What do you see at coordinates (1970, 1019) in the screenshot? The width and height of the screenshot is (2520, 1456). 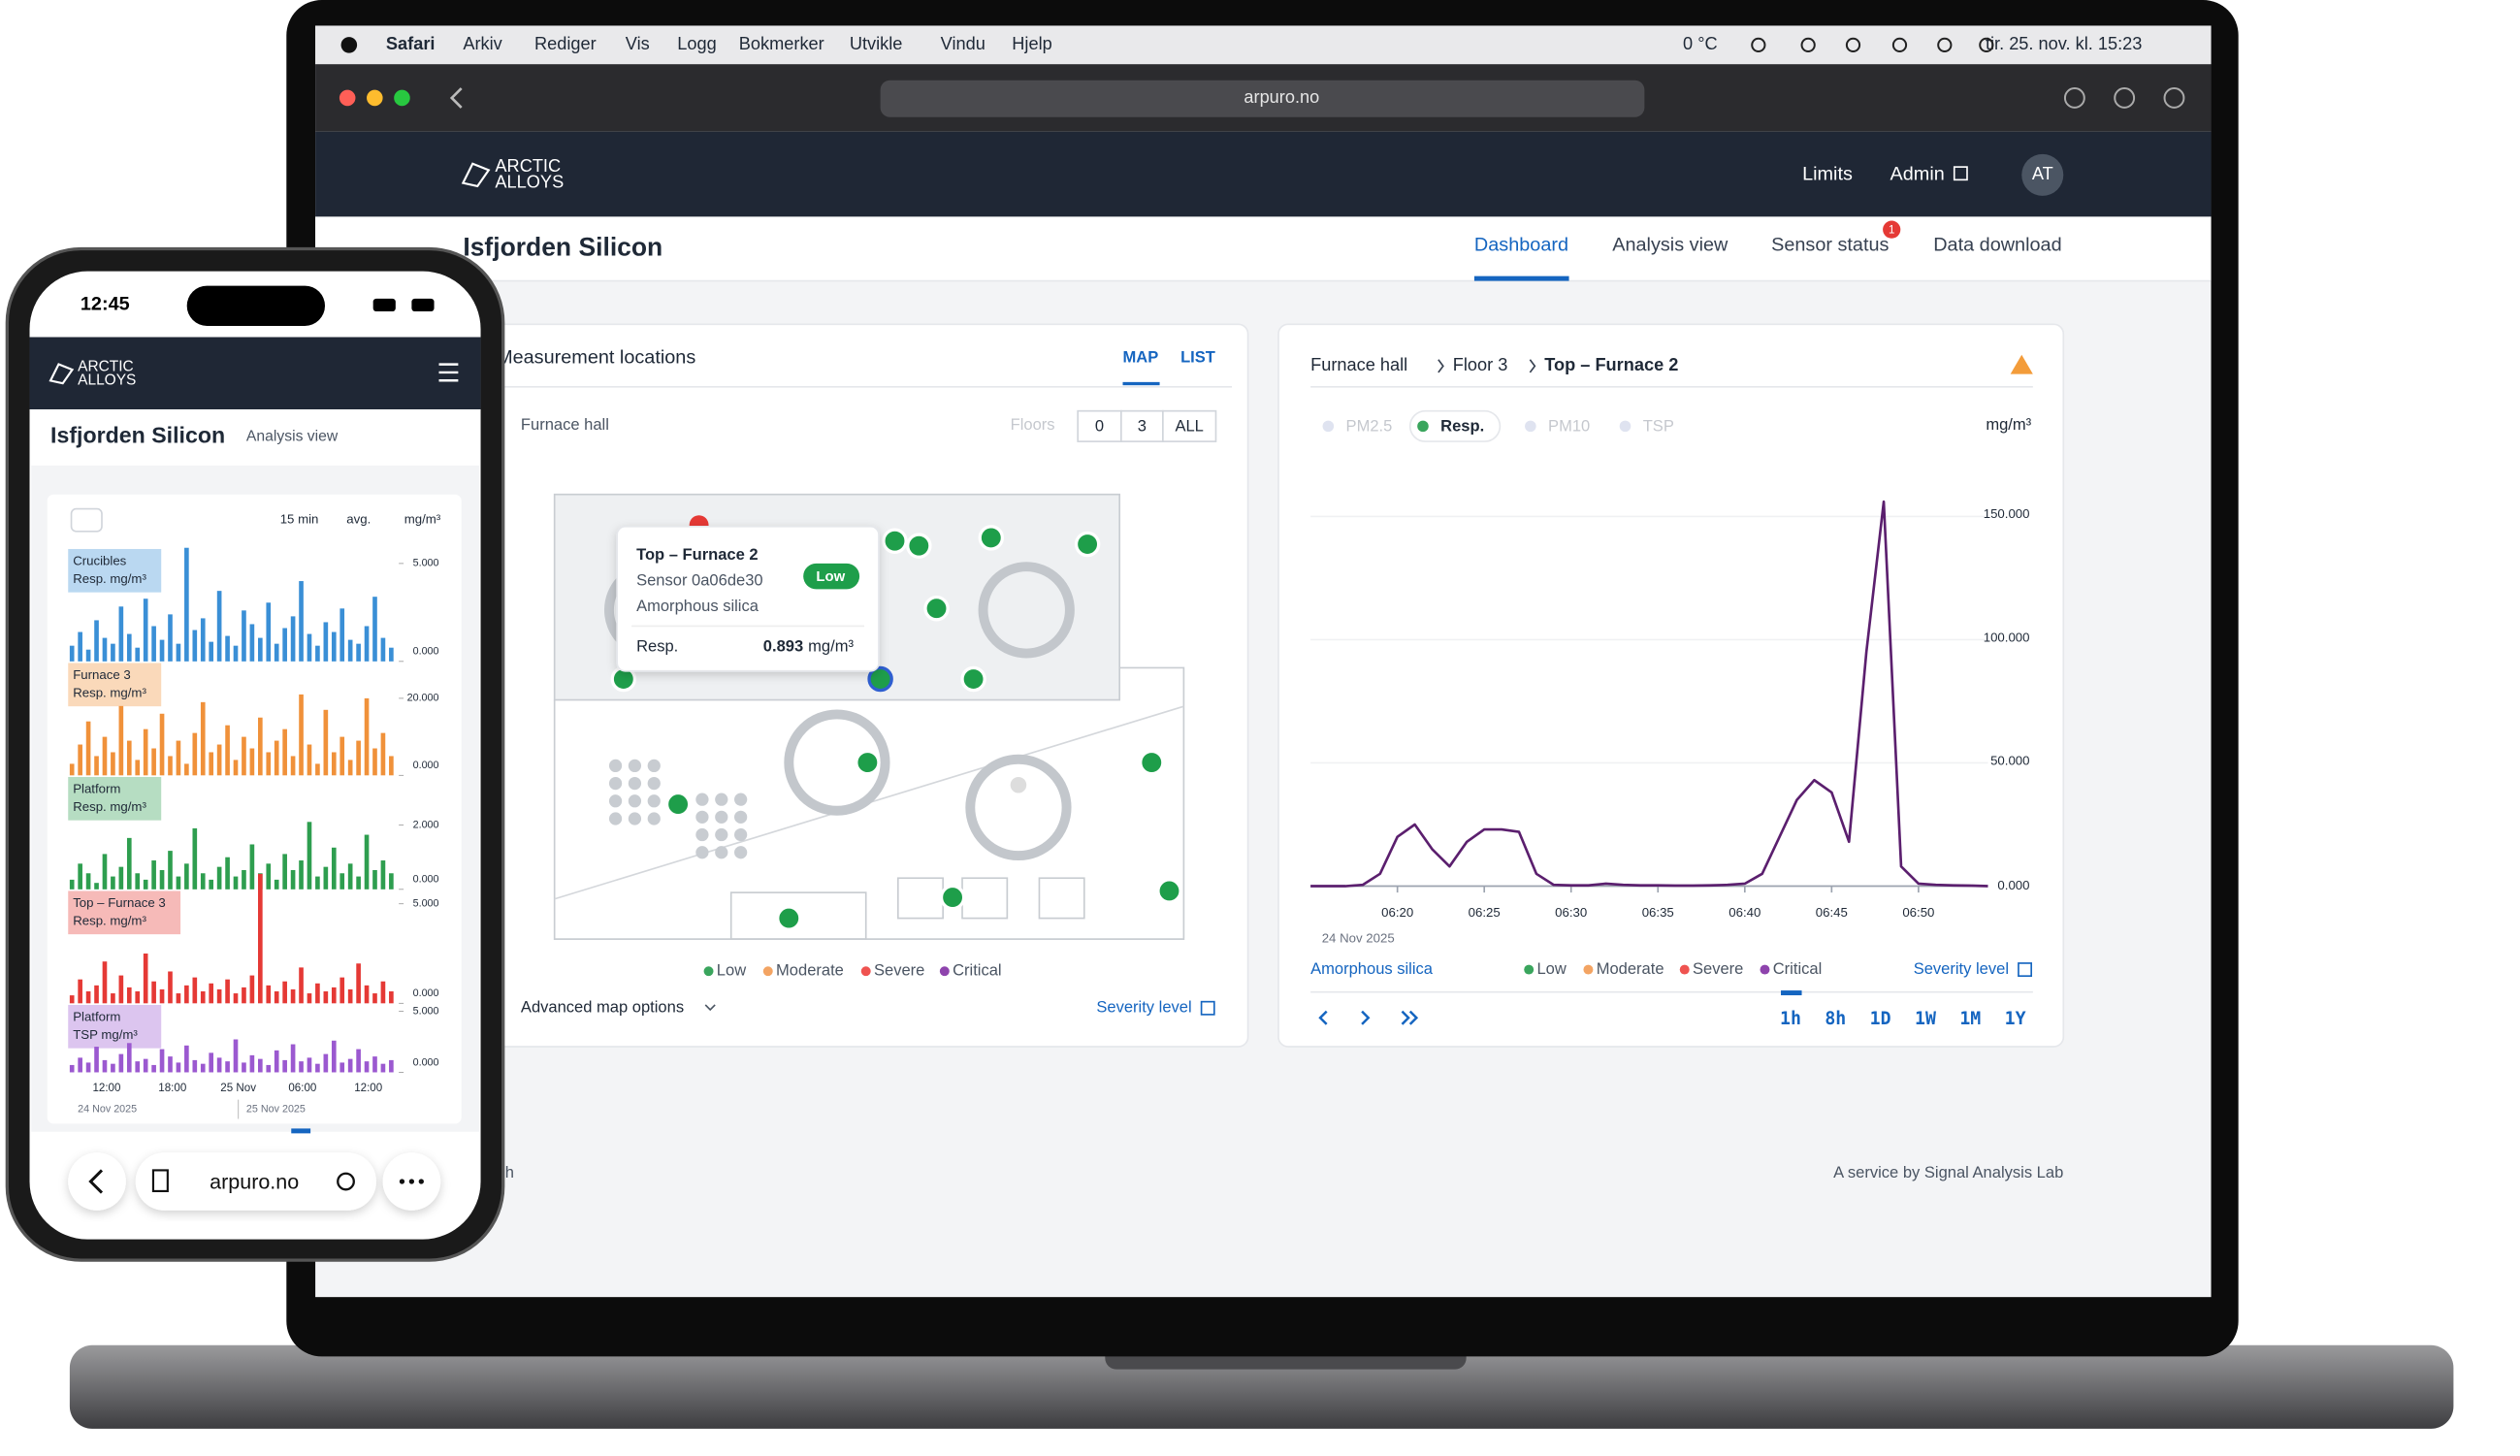 I see `range-button: 1M` at bounding box center [1970, 1019].